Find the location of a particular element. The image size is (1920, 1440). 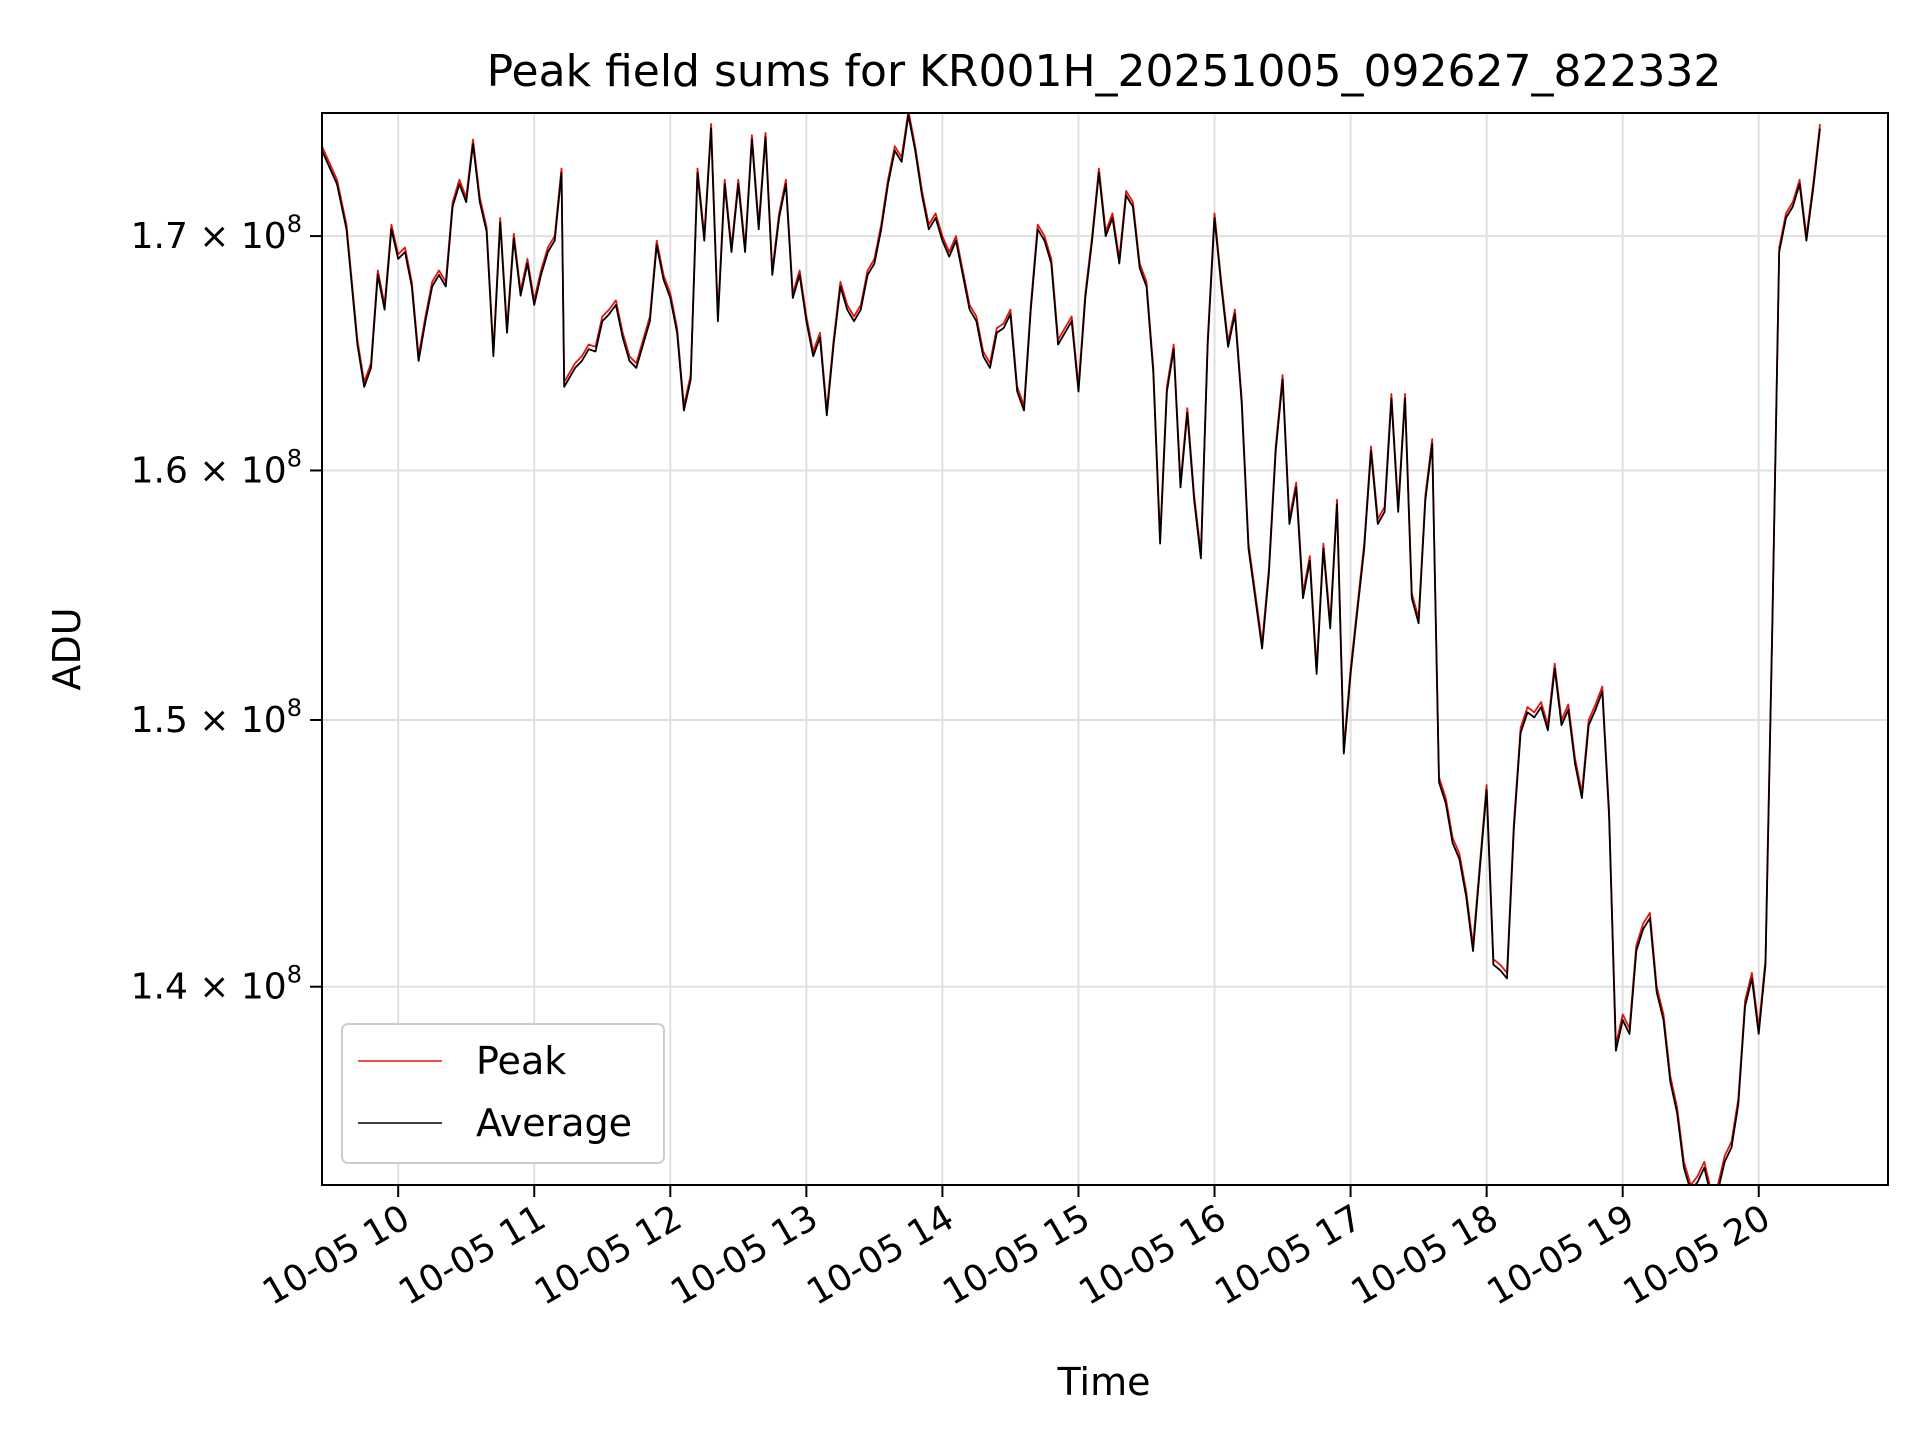

y-axis-label: ADU is located at coordinates (67, 648).